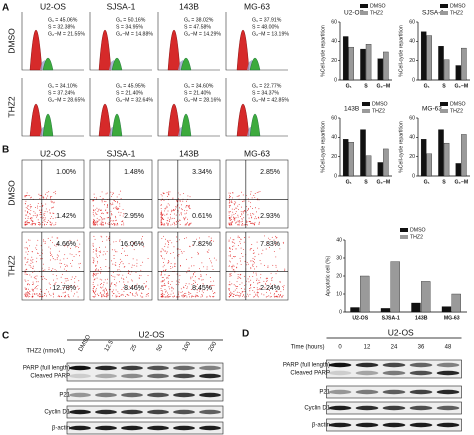 This screenshot has width=474, height=435. I want to click on cycle-fraction: G₁ = 45.95%, so click(131, 86).